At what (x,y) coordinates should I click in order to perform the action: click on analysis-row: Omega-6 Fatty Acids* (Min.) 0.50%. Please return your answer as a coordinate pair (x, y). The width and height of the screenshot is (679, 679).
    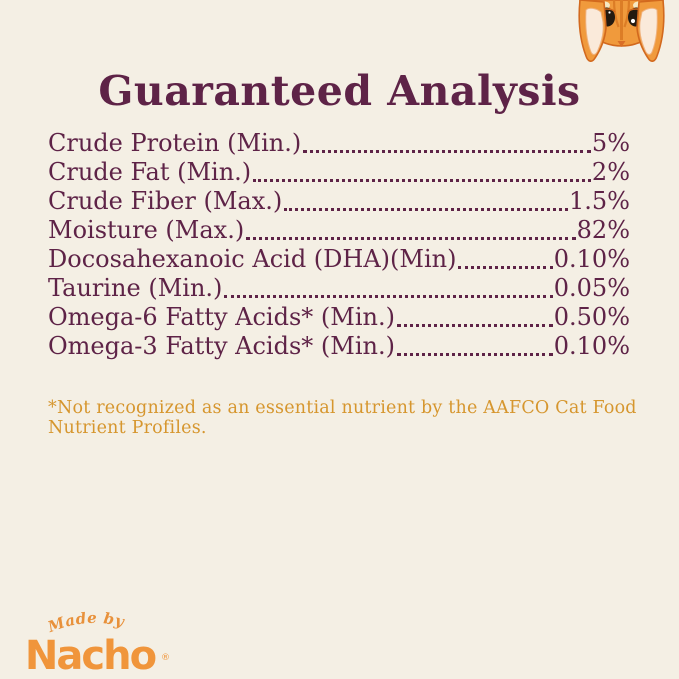
    Looking at the image, I should click on (339, 317).